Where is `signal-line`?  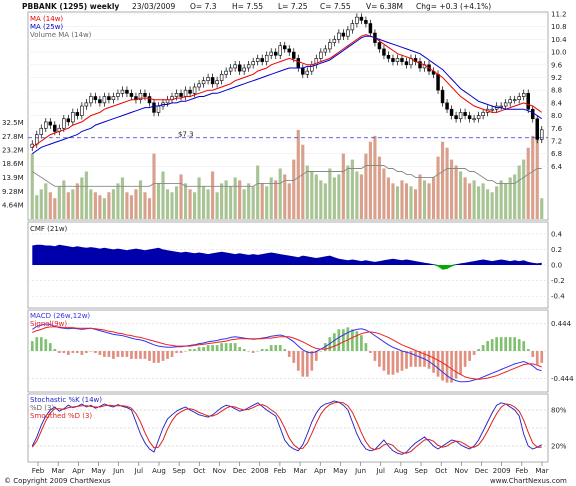
signal-line is located at coordinates (287, 353).